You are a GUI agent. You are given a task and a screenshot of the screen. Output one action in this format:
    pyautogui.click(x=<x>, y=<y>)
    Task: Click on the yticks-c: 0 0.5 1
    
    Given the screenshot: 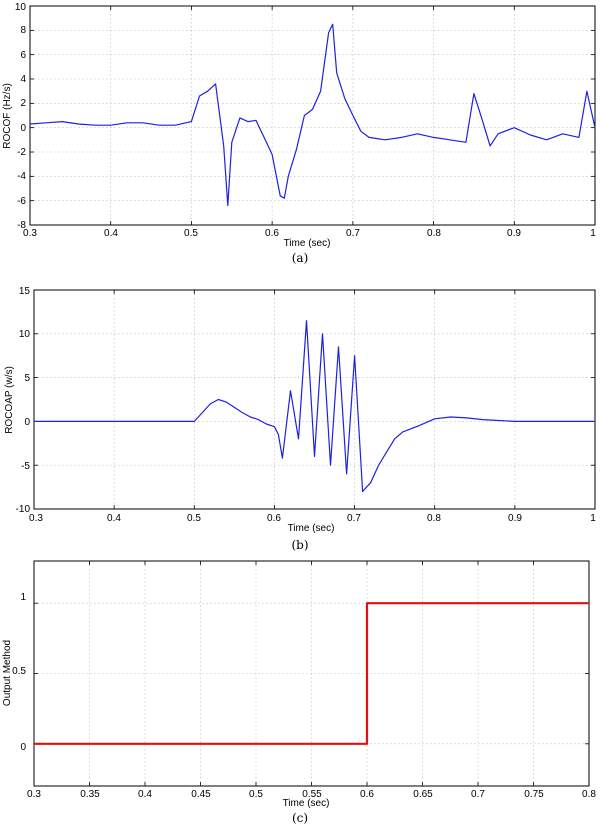 What is the action you would take?
    pyautogui.click(x=19, y=672)
    